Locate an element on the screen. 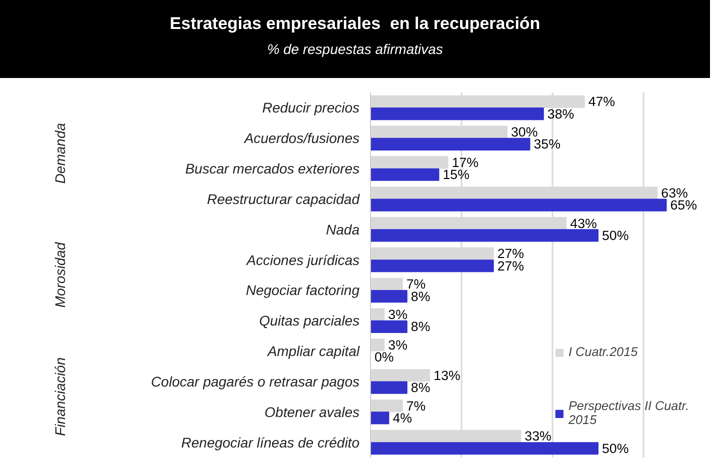  y-tick-label: Negociar factoring is located at coordinates (303, 290).